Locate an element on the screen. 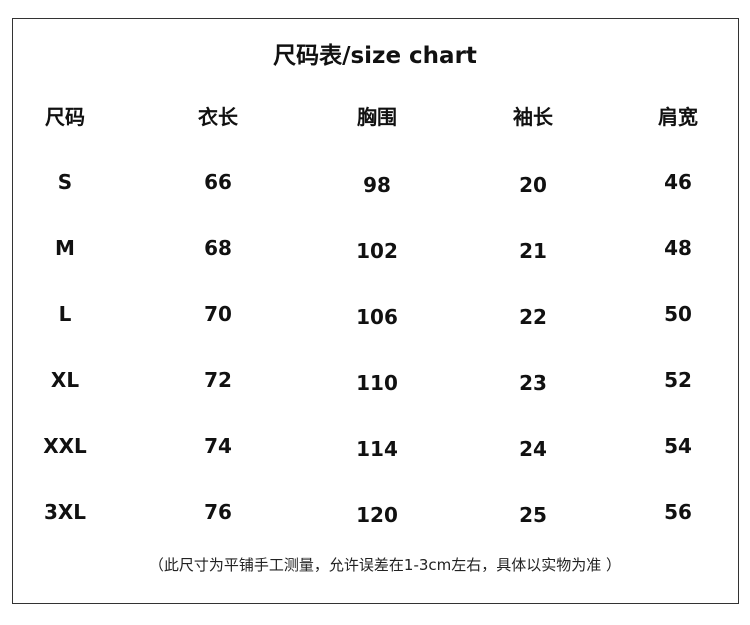 This screenshot has width=750, height=625. chart-title: 尺码表/size chart is located at coordinates (375, 56).